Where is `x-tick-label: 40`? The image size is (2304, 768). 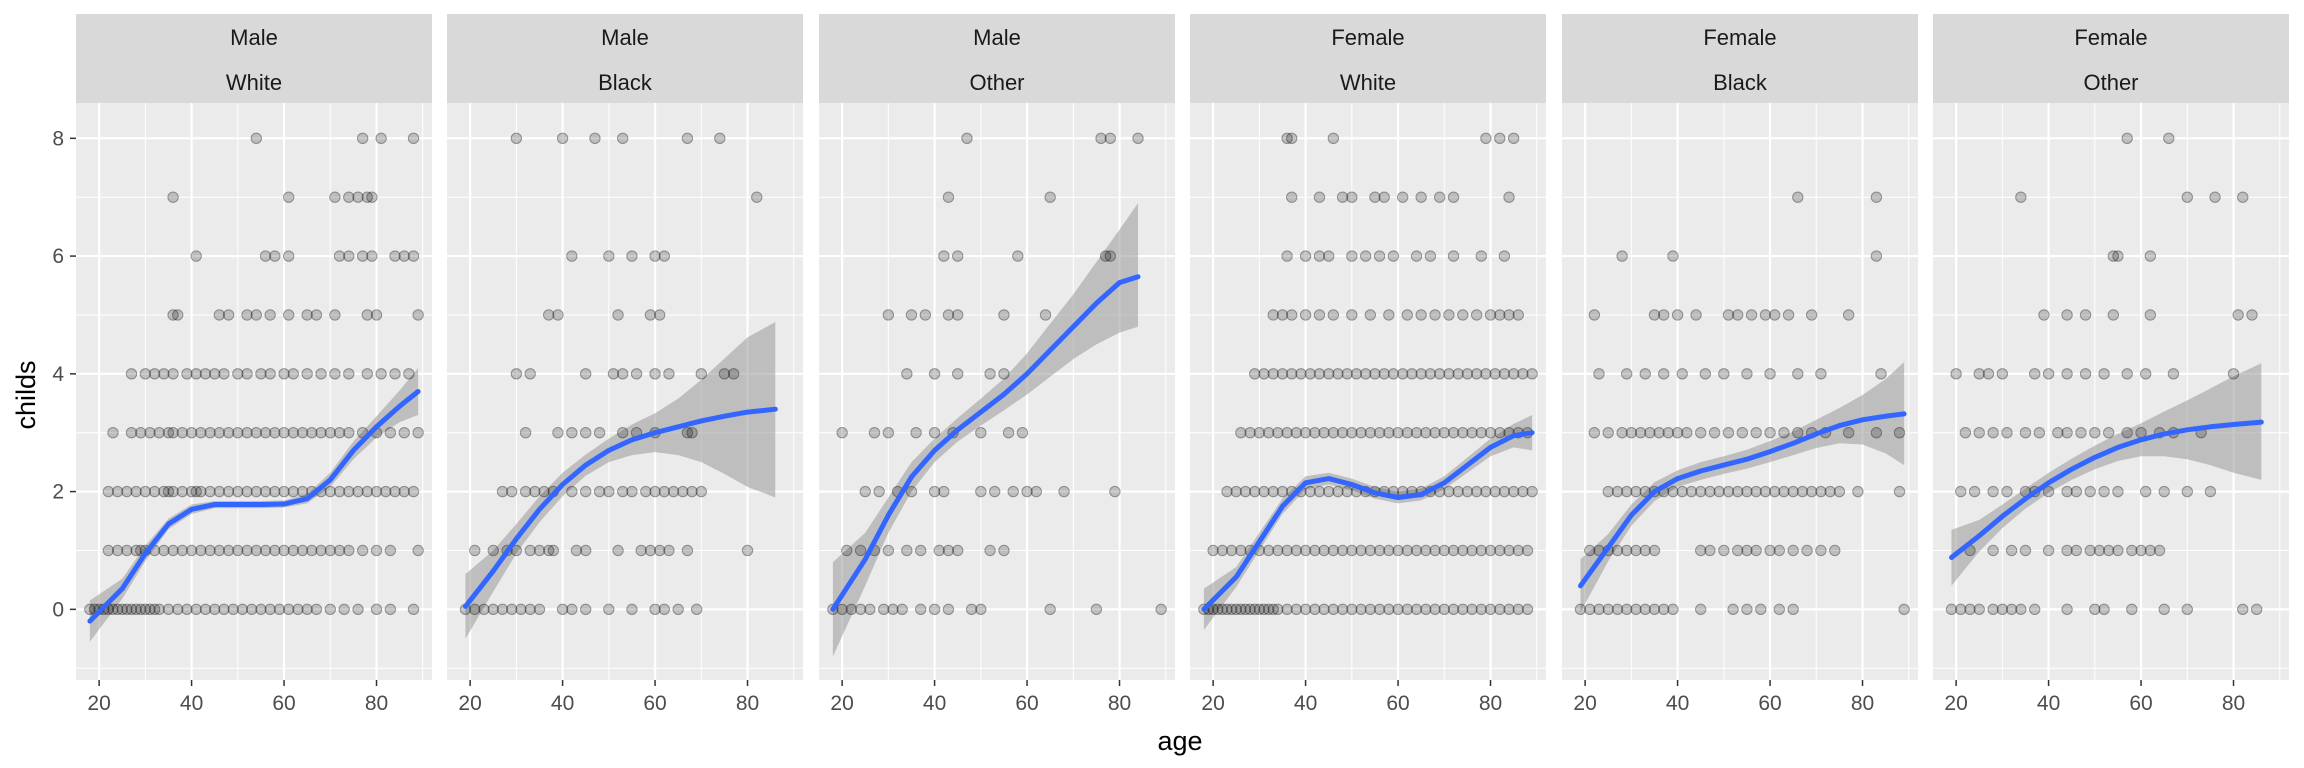 x-tick-label: 40 is located at coordinates (562, 703).